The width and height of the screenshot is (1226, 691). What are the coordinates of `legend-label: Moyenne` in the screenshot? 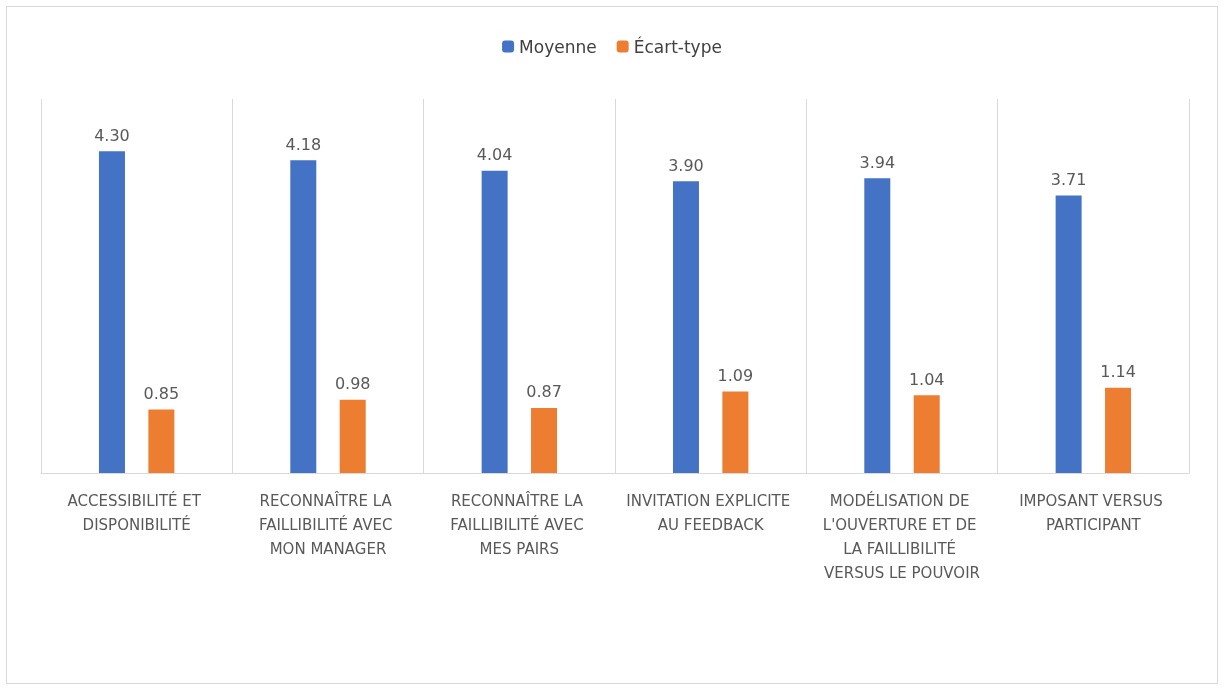 It's located at (558, 46).